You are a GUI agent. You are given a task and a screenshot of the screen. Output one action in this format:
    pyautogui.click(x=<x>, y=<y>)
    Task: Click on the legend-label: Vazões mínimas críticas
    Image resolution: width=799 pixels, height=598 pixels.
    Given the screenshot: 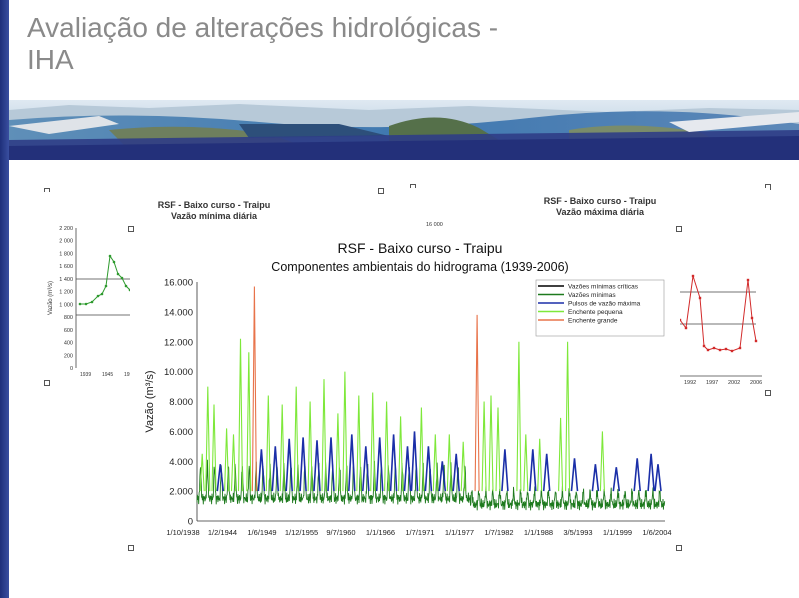 What is the action you would take?
    pyautogui.click(x=603, y=287)
    